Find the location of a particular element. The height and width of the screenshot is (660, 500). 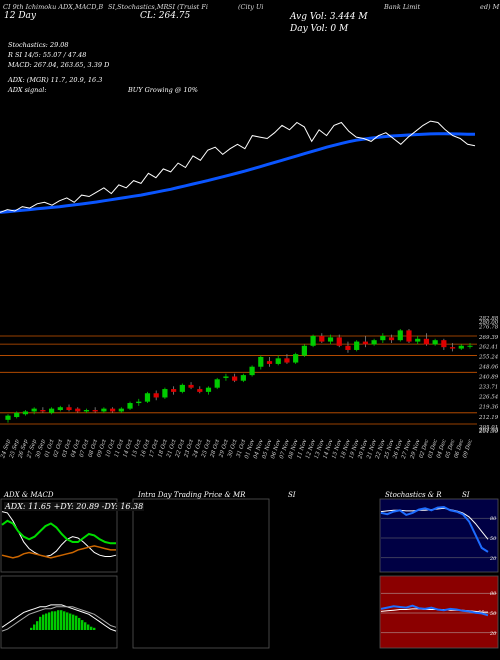

header-title-right1: SI (Truist Fi is located at coordinates (188, 7).